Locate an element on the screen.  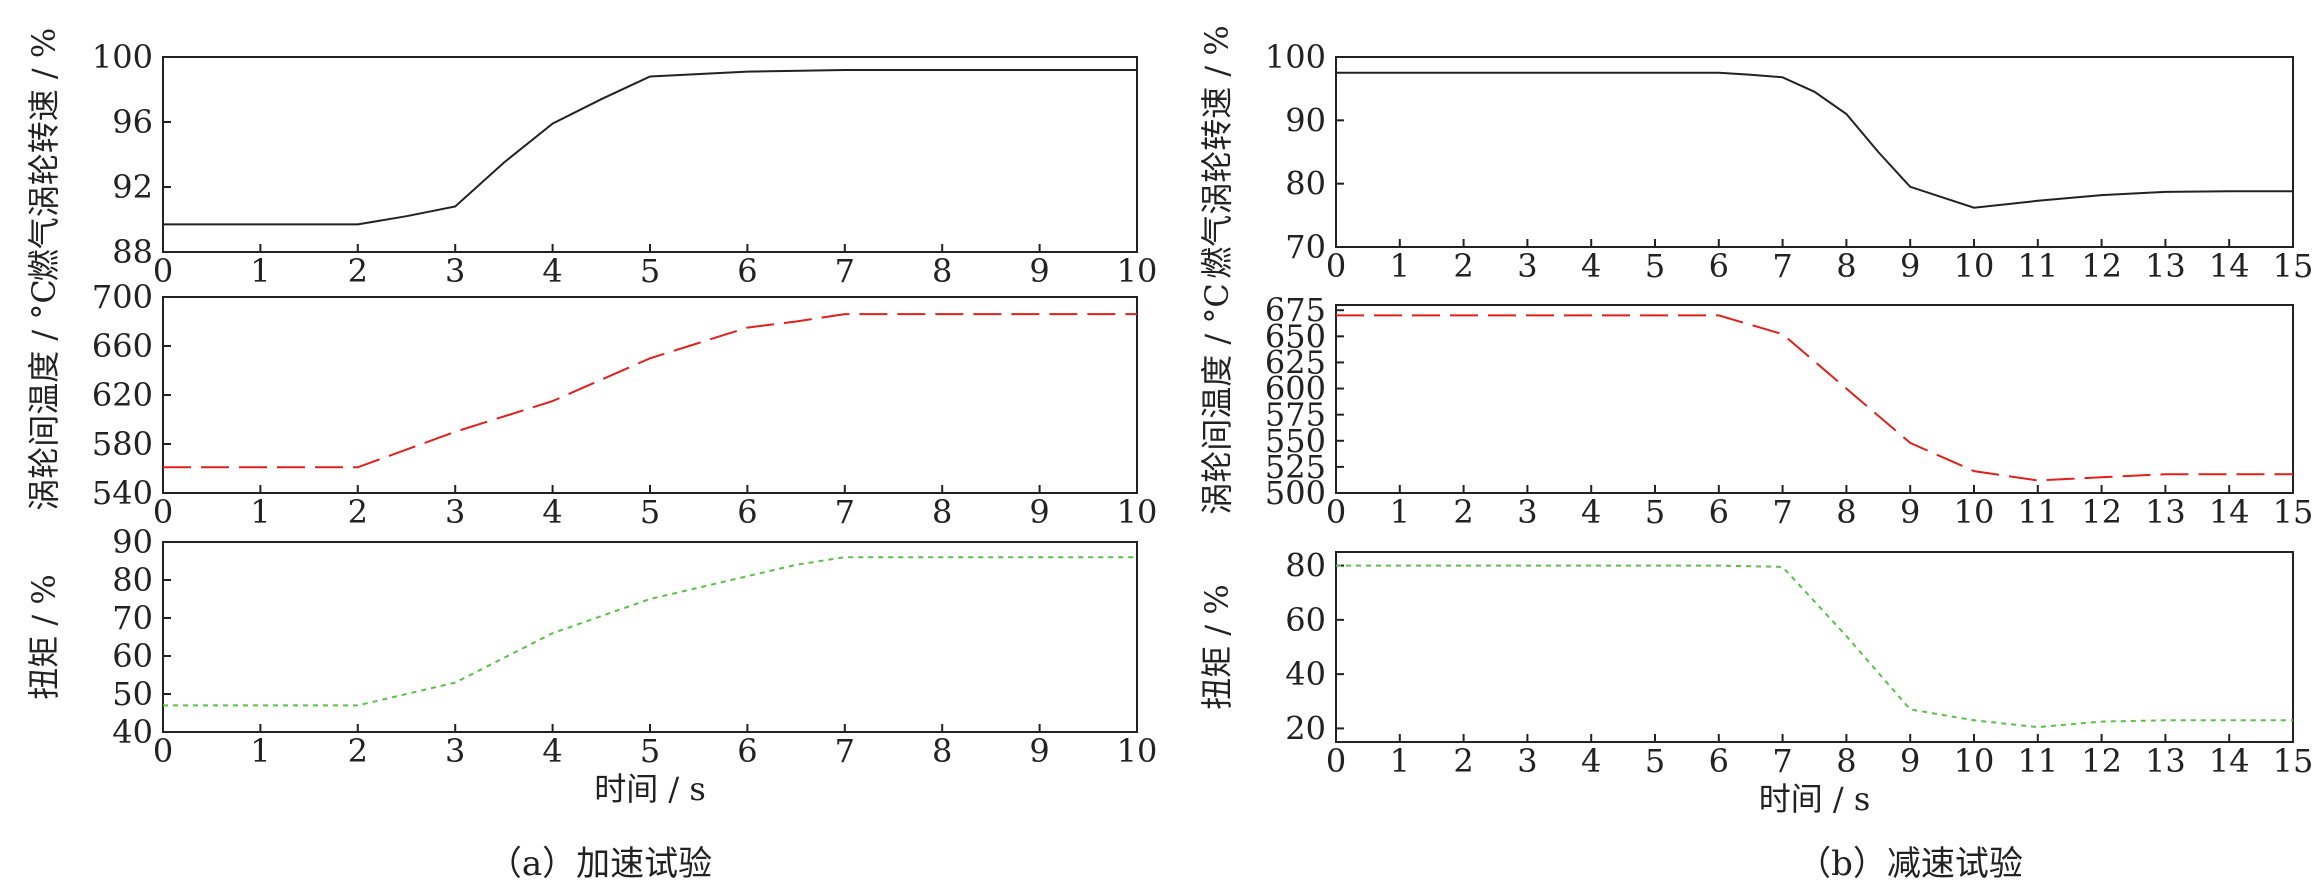
caption-a: （a）加速试验 is located at coordinates (600, 864).